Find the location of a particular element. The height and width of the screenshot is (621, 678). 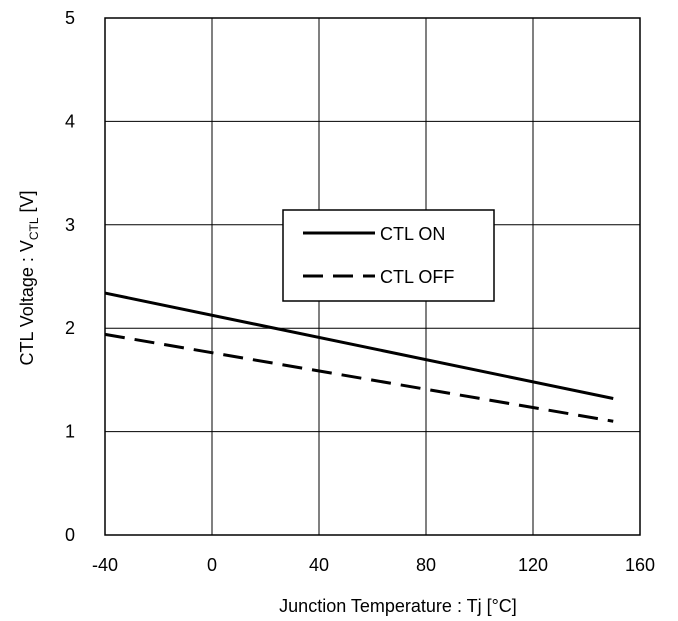

x-tick-label-3: 80 is located at coordinates (426, 565).